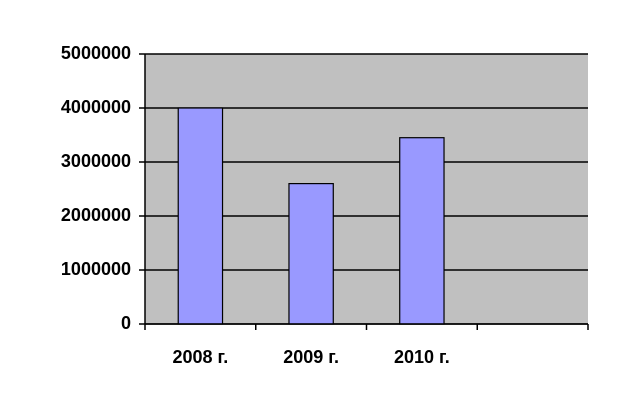  Describe the element at coordinates (126, 323) in the screenshot. I see `y-tick-label: 0` at that location.